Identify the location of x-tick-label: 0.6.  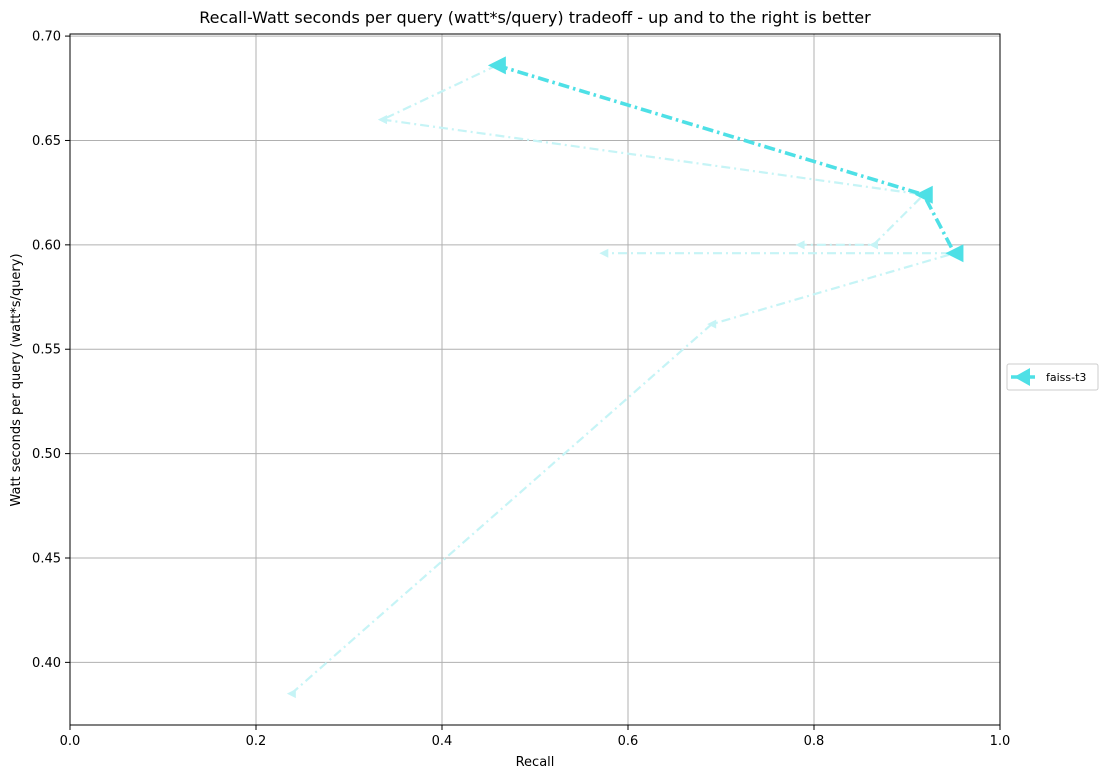
(628, 741).